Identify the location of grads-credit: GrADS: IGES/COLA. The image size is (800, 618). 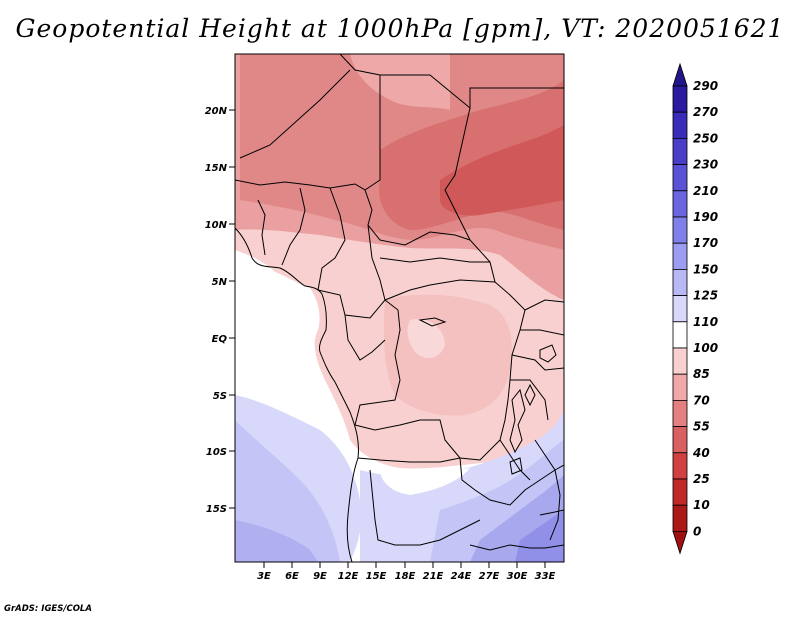
(48, 609).